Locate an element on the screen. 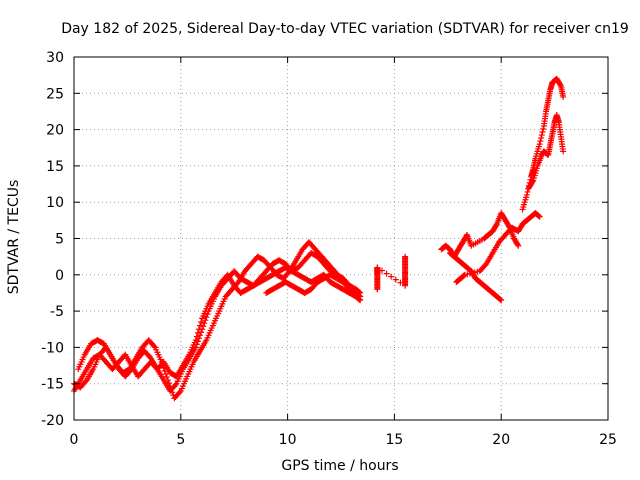  x-tick-label: 15 is located at coordinates (394, 440).